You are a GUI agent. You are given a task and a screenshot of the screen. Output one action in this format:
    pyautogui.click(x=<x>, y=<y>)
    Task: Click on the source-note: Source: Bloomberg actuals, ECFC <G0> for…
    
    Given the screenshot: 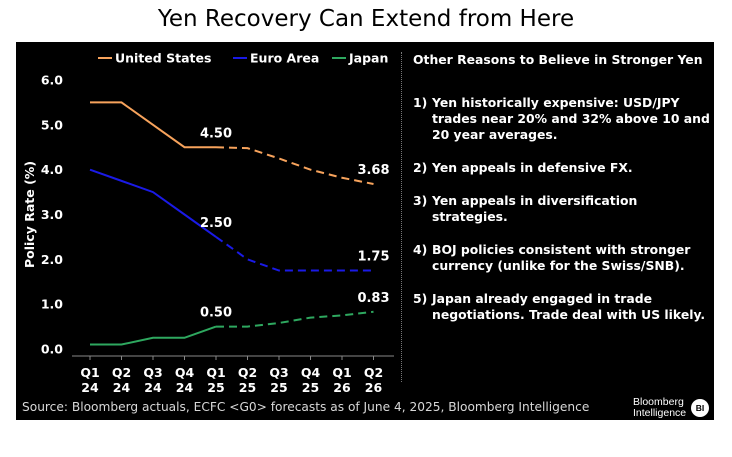 What is the action you would take?
    pyautogui.click(x=306, y=407)
    